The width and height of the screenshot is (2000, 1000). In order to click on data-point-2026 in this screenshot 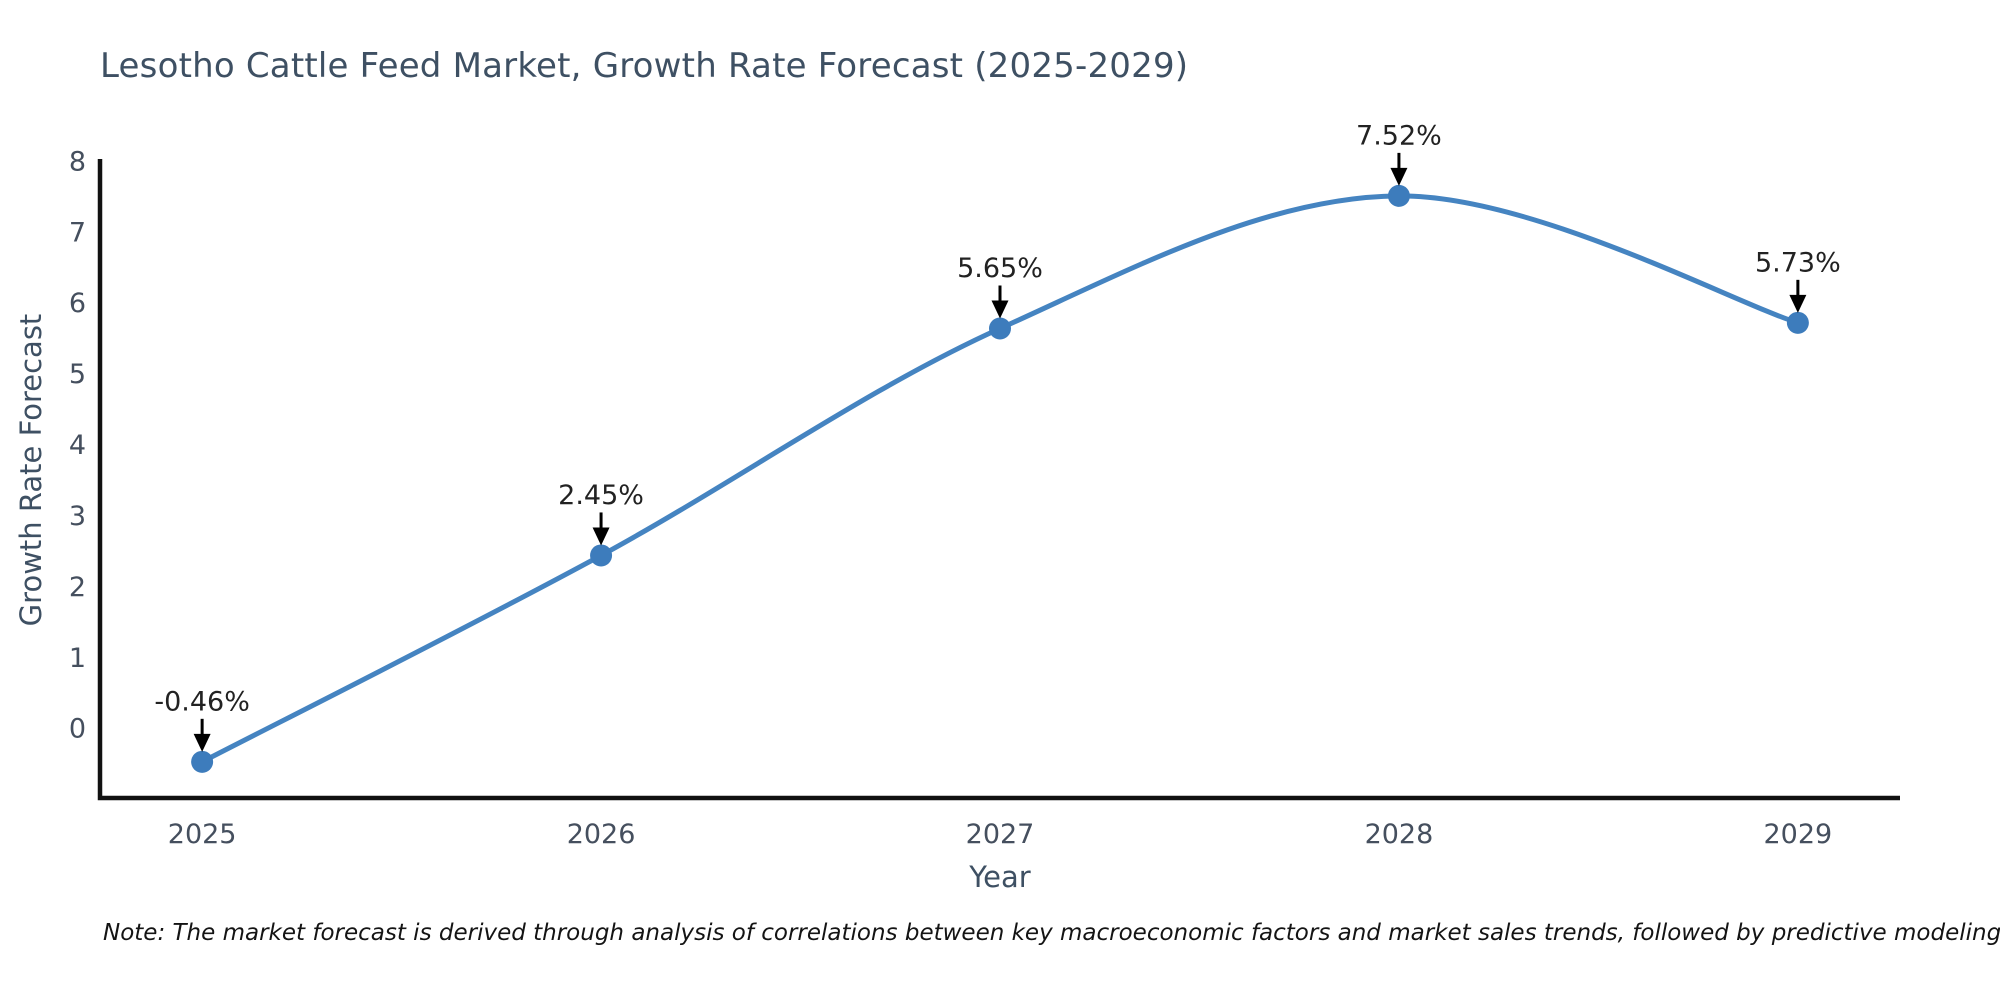, I will do `click(601, 555)`.